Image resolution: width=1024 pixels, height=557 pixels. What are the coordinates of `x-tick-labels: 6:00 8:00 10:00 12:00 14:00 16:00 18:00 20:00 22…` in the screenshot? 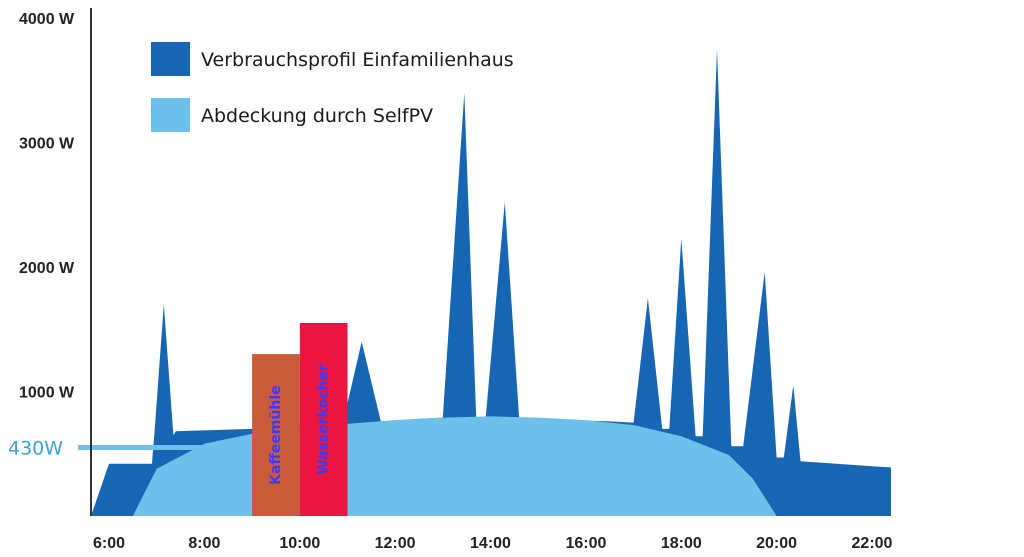 It's located at (493, 543).